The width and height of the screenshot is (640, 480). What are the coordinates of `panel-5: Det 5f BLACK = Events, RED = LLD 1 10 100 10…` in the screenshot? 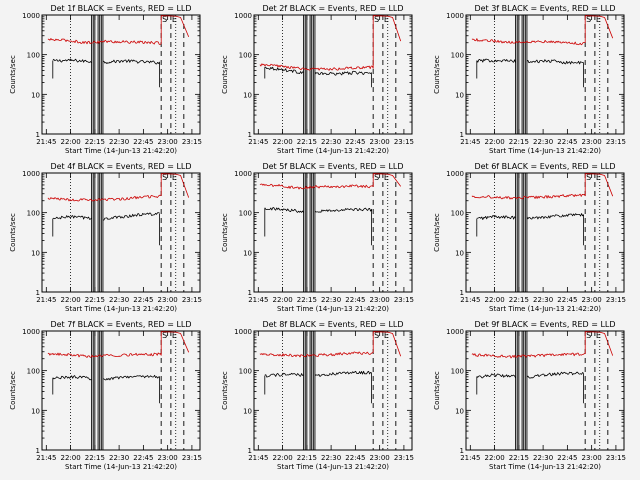 It's located at (317, 237).